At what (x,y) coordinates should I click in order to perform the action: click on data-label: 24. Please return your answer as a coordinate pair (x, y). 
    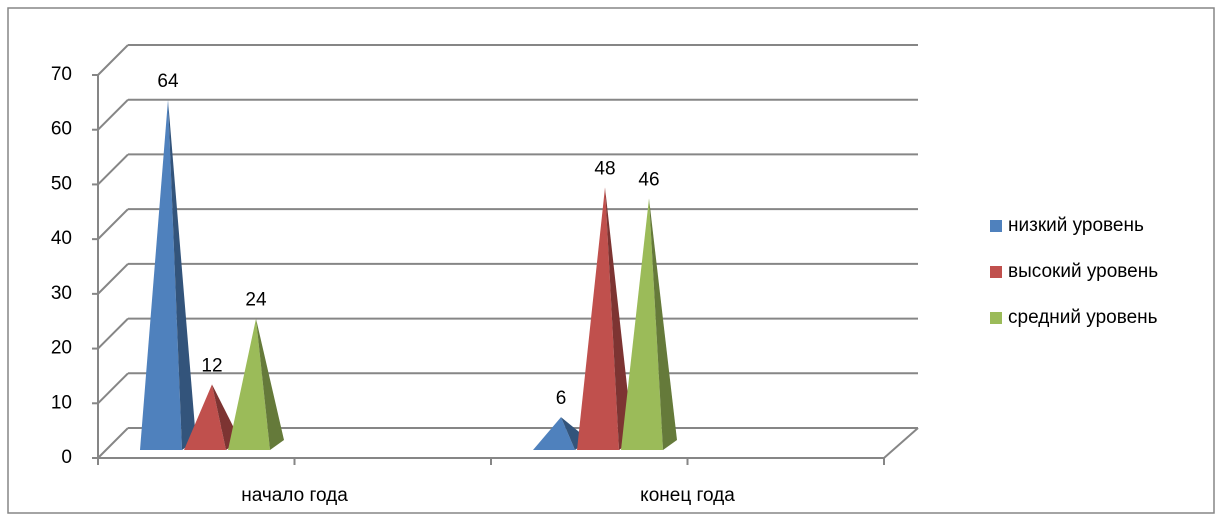
    Looking at the image, I should click on (256, 300).